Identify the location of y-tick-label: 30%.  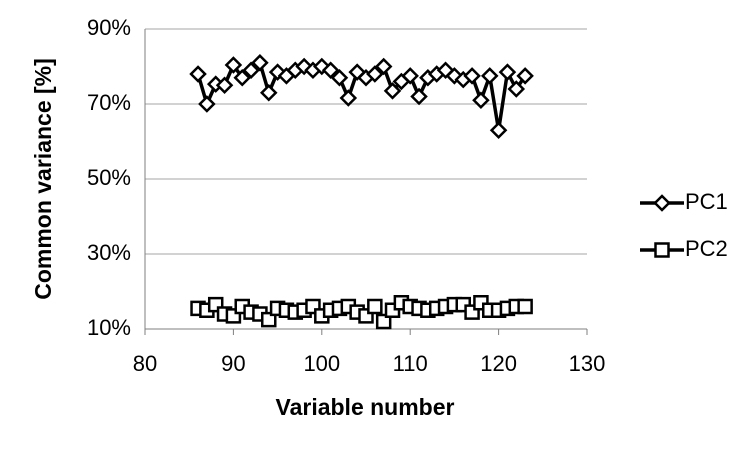
(109, 252).